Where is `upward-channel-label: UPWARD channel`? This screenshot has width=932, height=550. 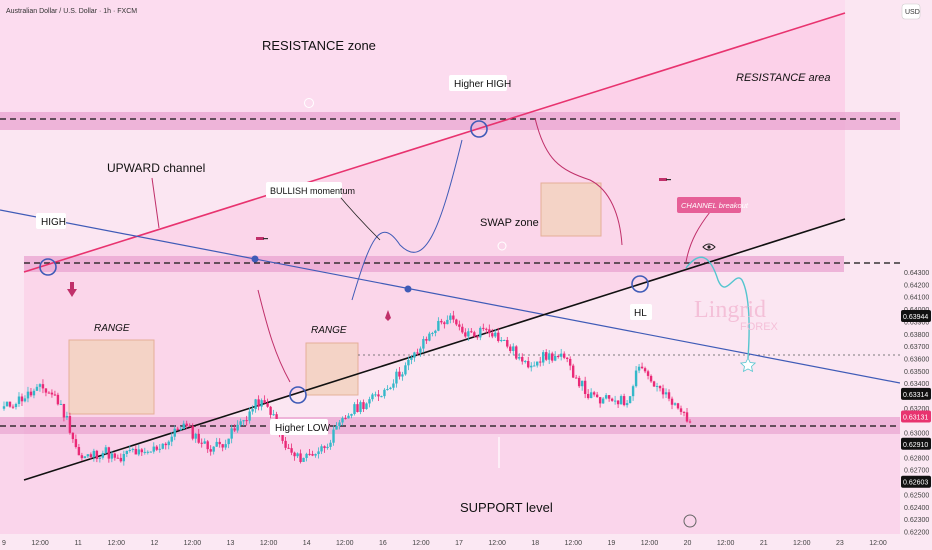 upward-channel-label: UPWARD channel is located at coordinates (156, 168).